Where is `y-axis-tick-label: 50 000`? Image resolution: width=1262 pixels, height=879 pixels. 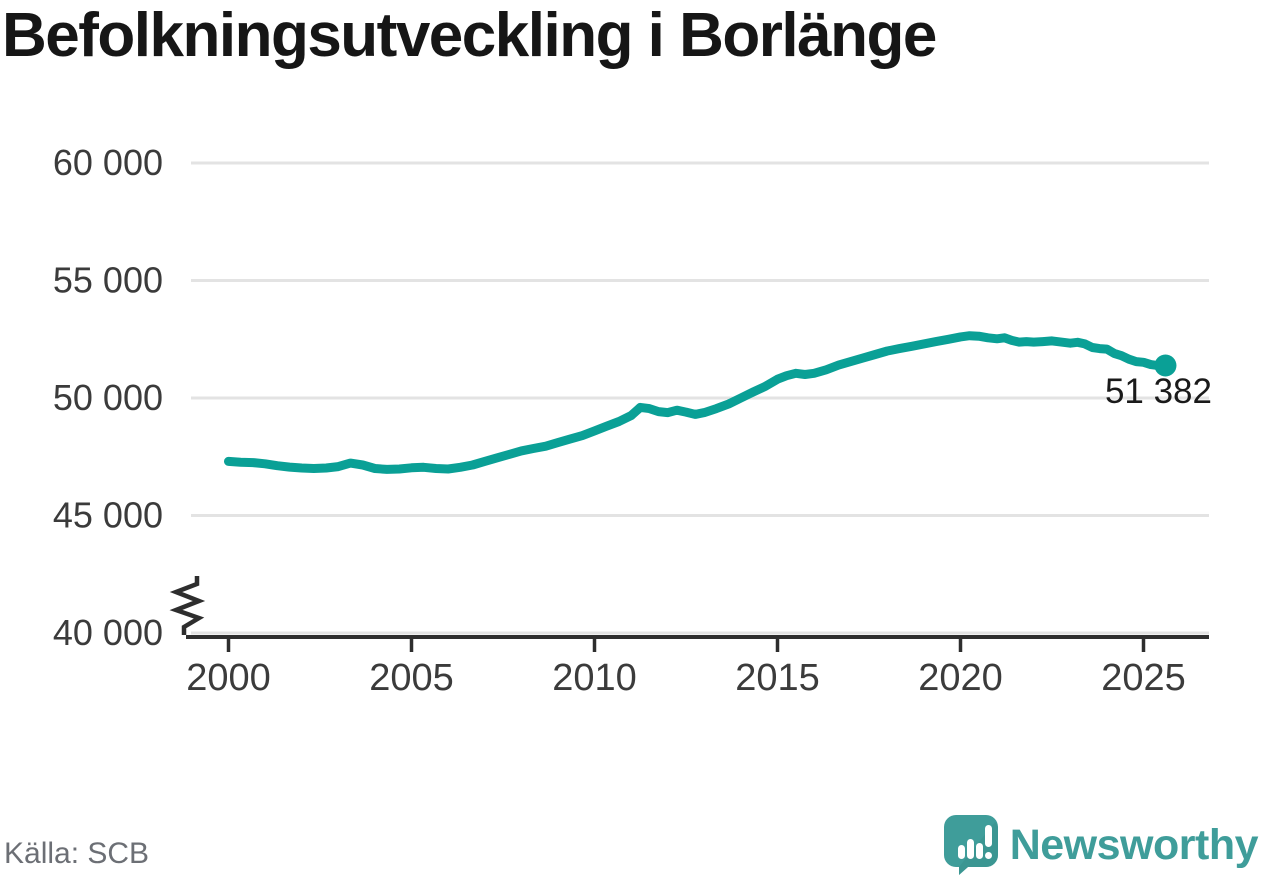
y-axis-tick-label: 50 000 is located at coordinates (108, 397).